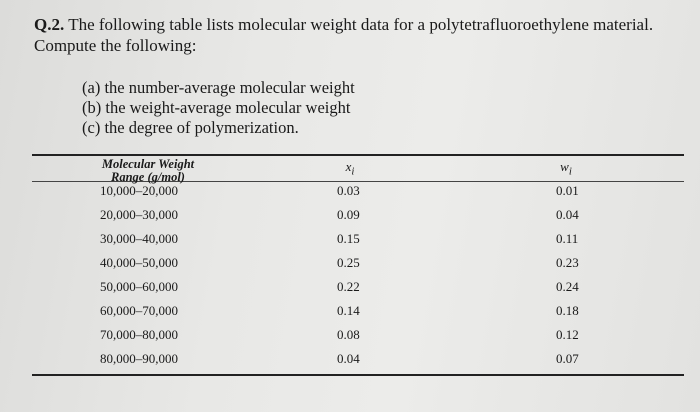  Describe the element at coordinates (567, 334) in the screenshot. I see `cell-w: 0.12` at that location.